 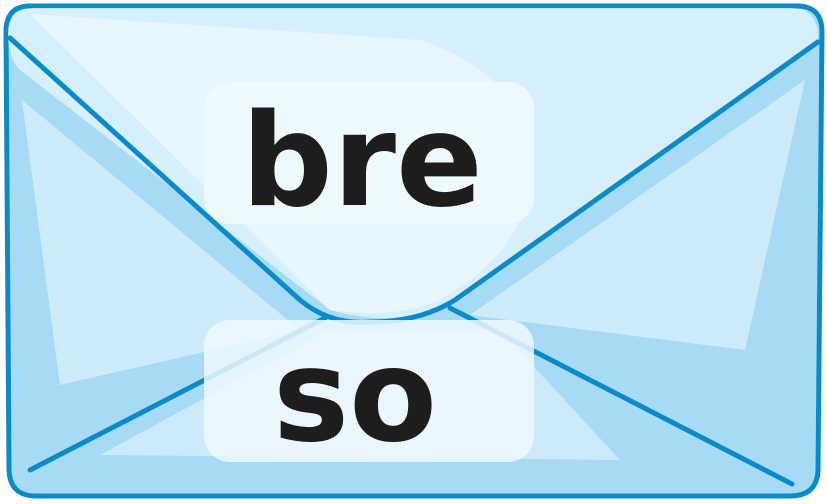 I want to click on top-syllable: bre, so click(x=362, y=161).